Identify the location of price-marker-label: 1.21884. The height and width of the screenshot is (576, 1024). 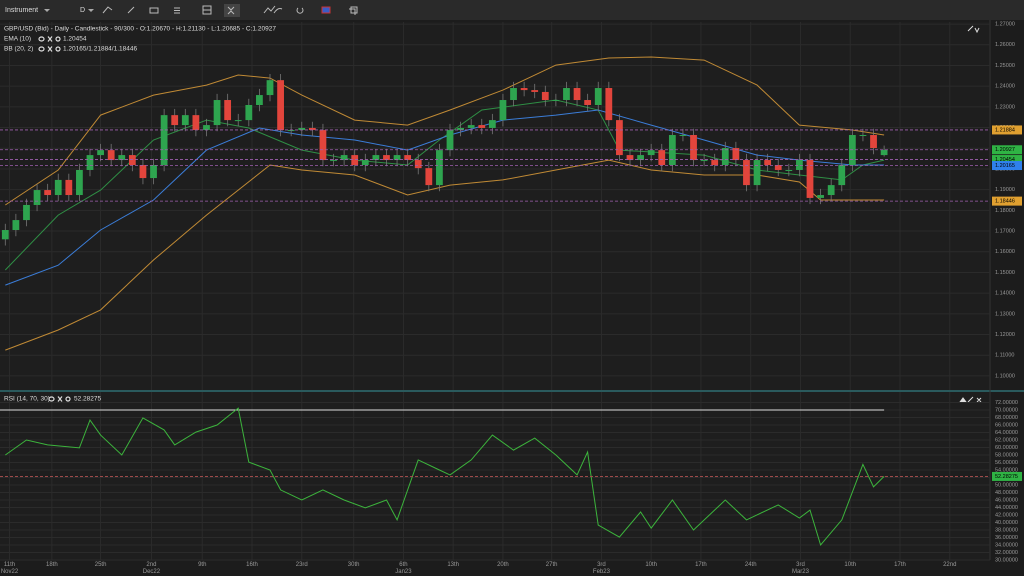
(1005, 130).